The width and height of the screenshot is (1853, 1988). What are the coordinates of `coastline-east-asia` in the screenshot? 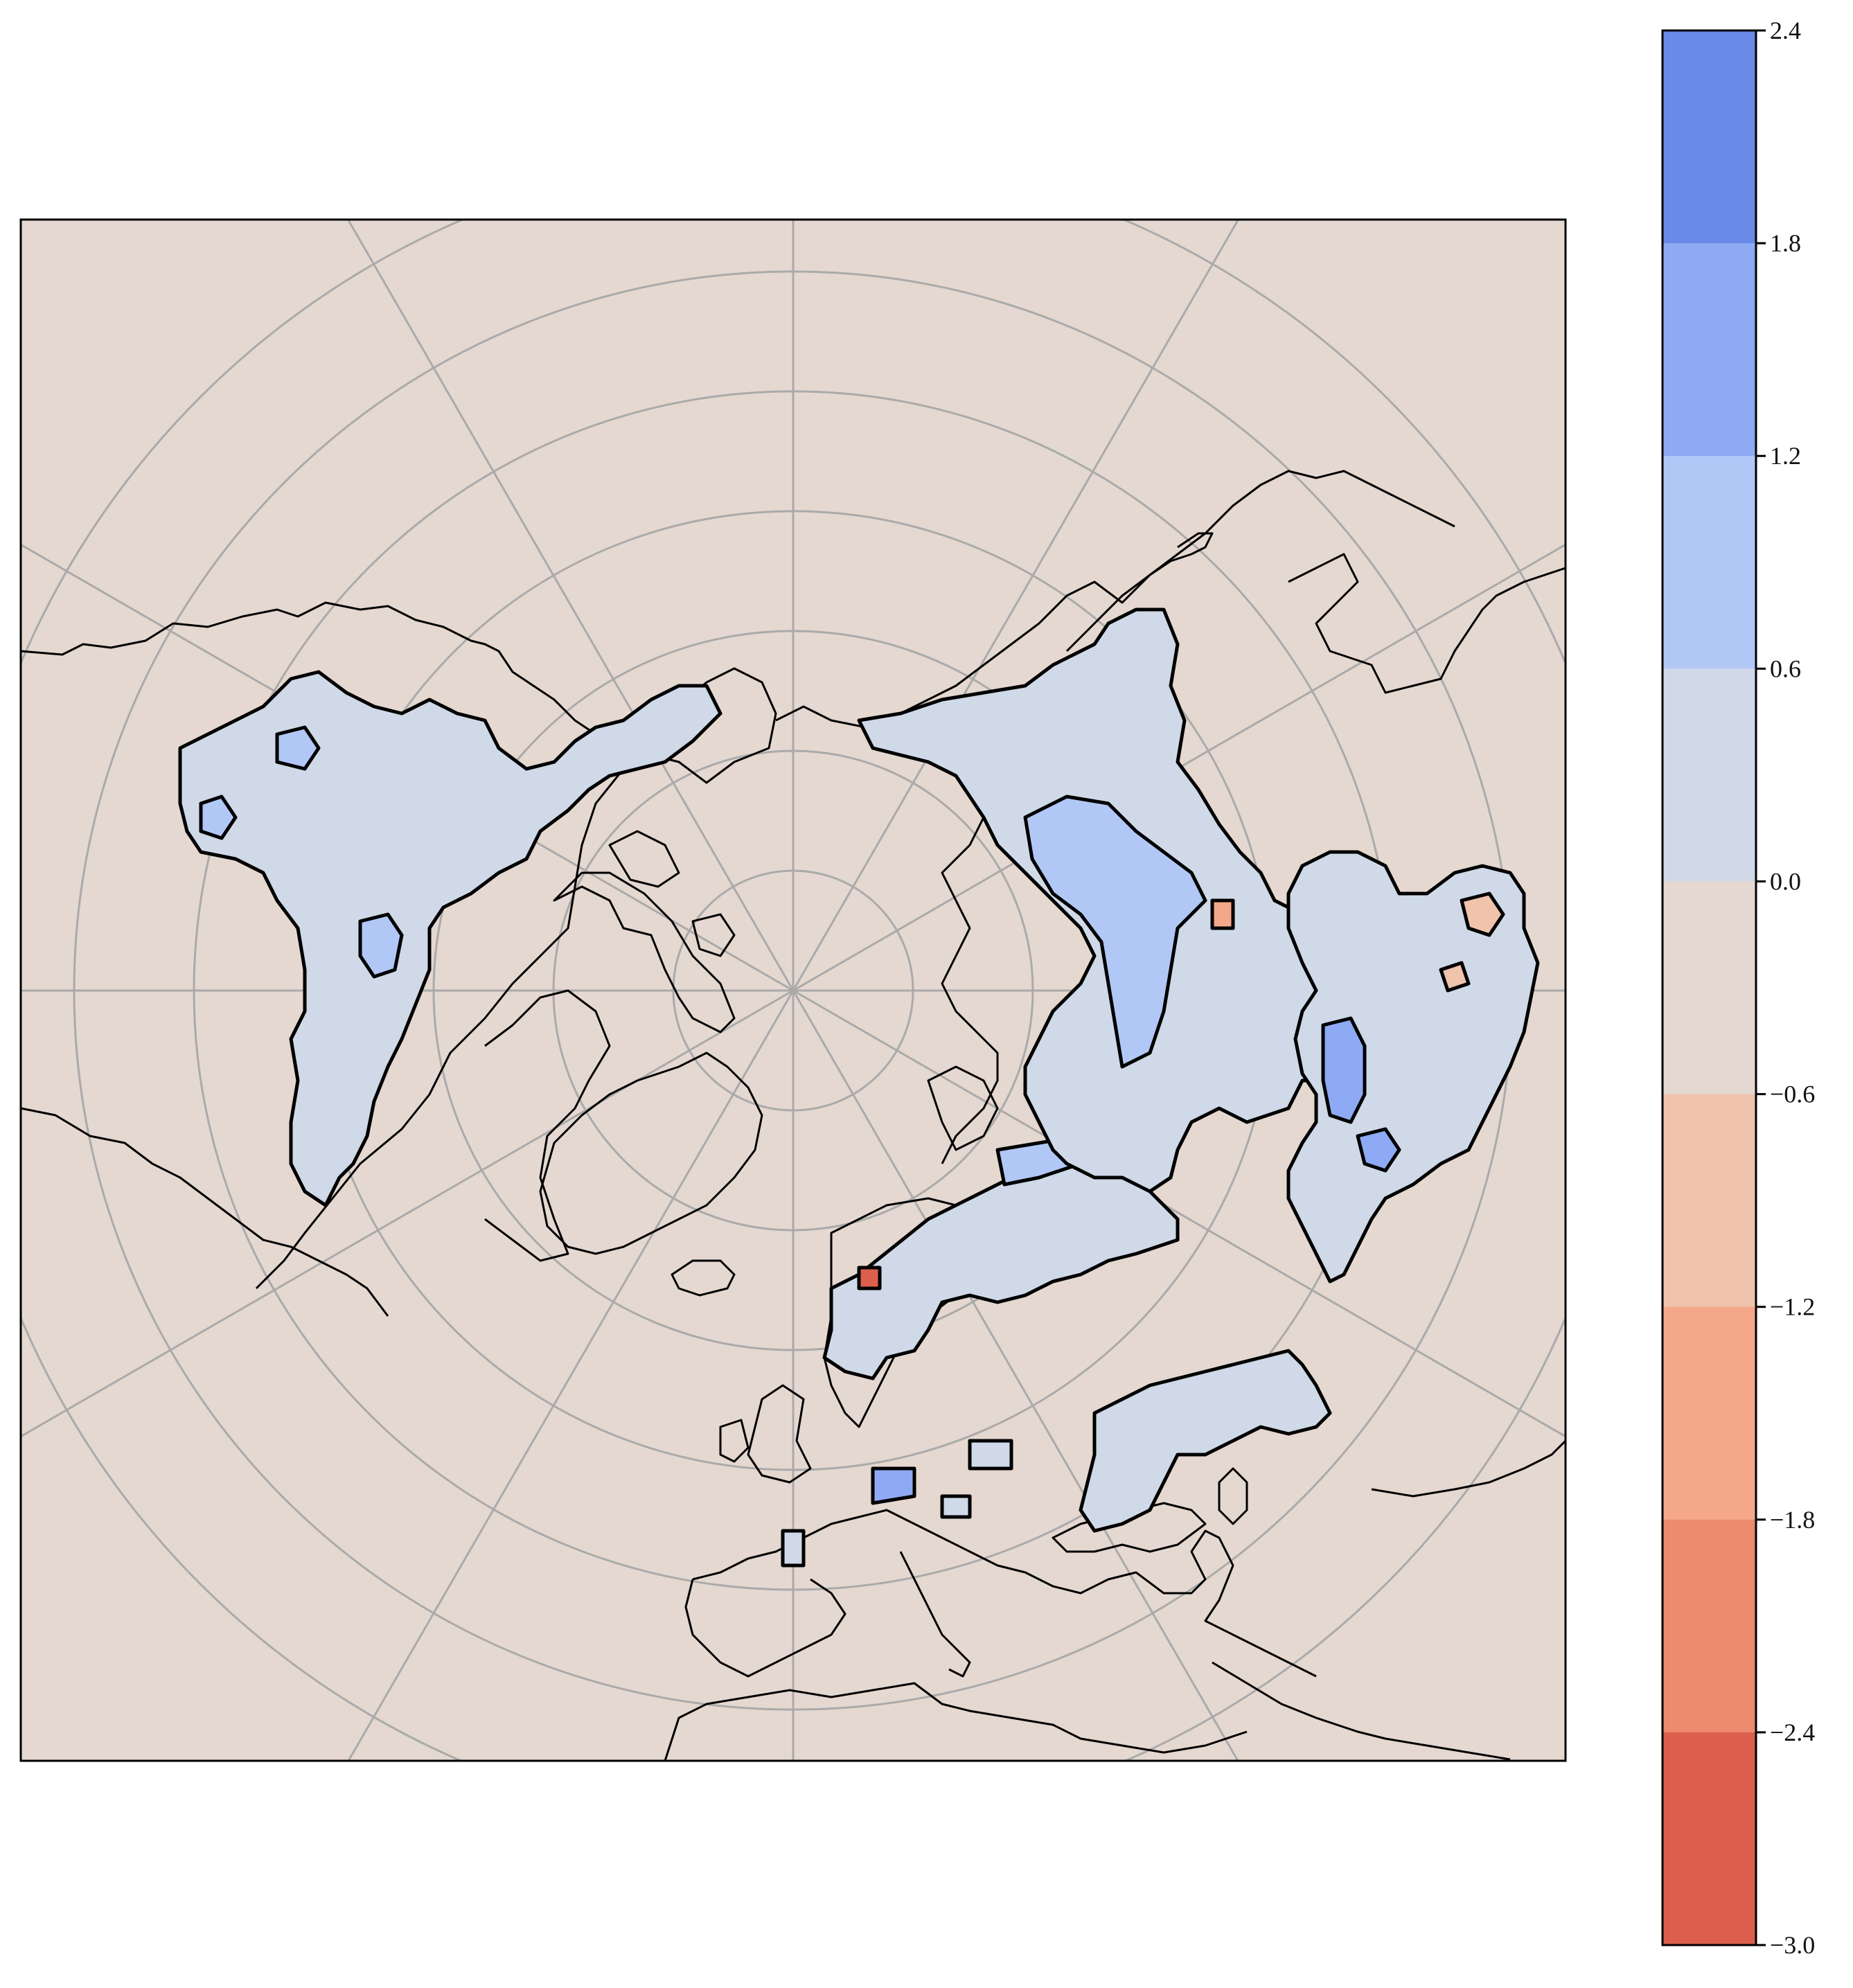 It's located at (1427, 623).